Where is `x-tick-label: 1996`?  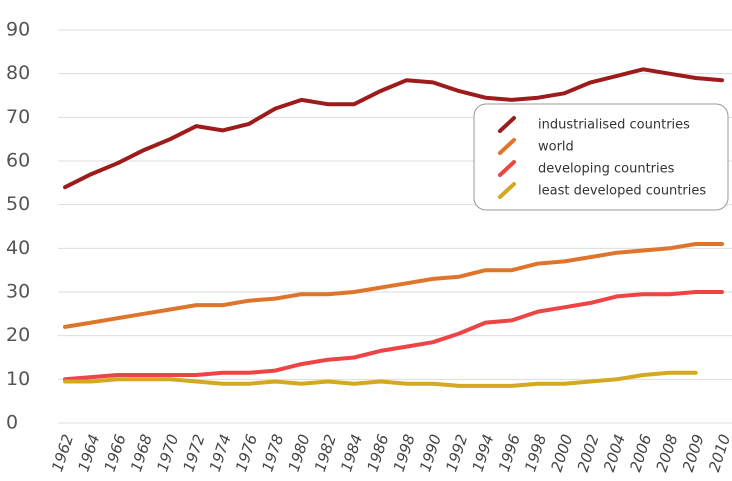 x-tick-label: 1996 is located at coordinates (509, 453).